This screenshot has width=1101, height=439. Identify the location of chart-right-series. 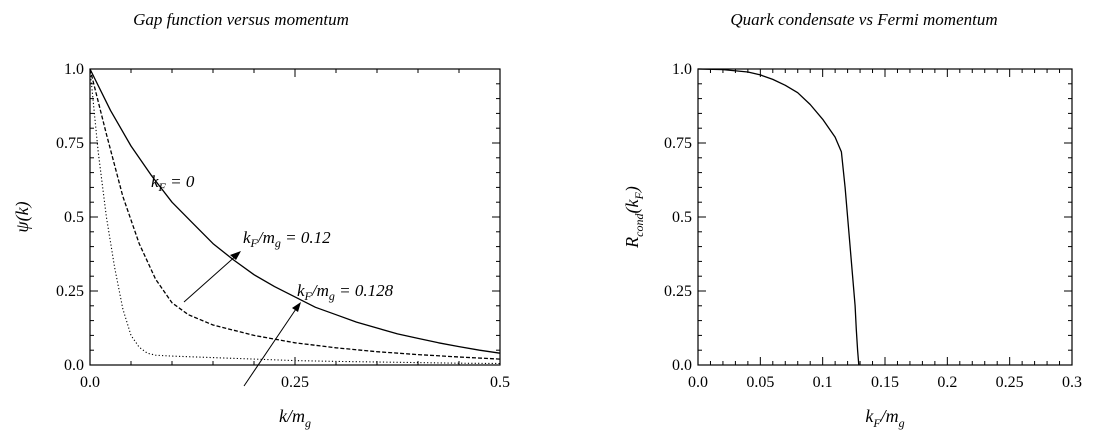
(778, 217).